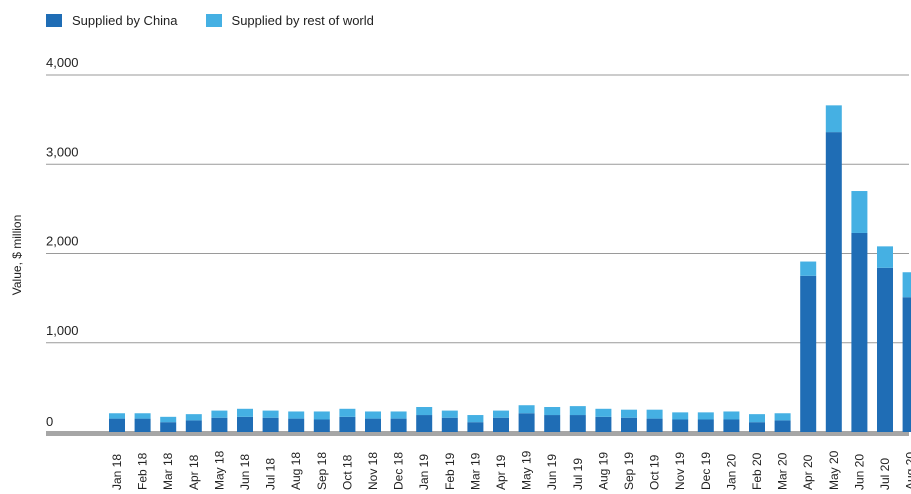 The height and width of the screenshot is (494, 911). Describe the element at coordinates (62, 151) in the screenshot. I see `y-tick-label: 3,000` at that location.